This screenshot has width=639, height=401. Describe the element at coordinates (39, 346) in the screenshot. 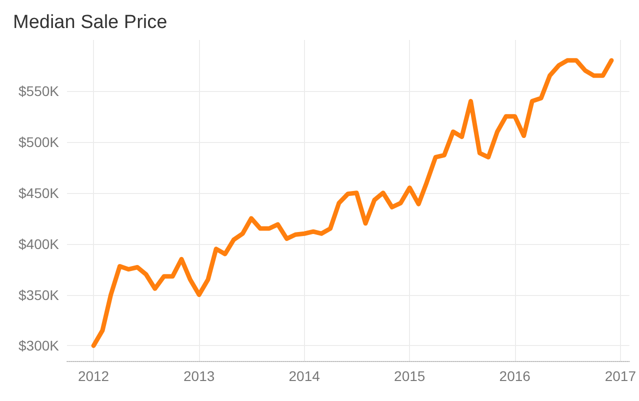

I see `y-tick-label: $300K` at that location.